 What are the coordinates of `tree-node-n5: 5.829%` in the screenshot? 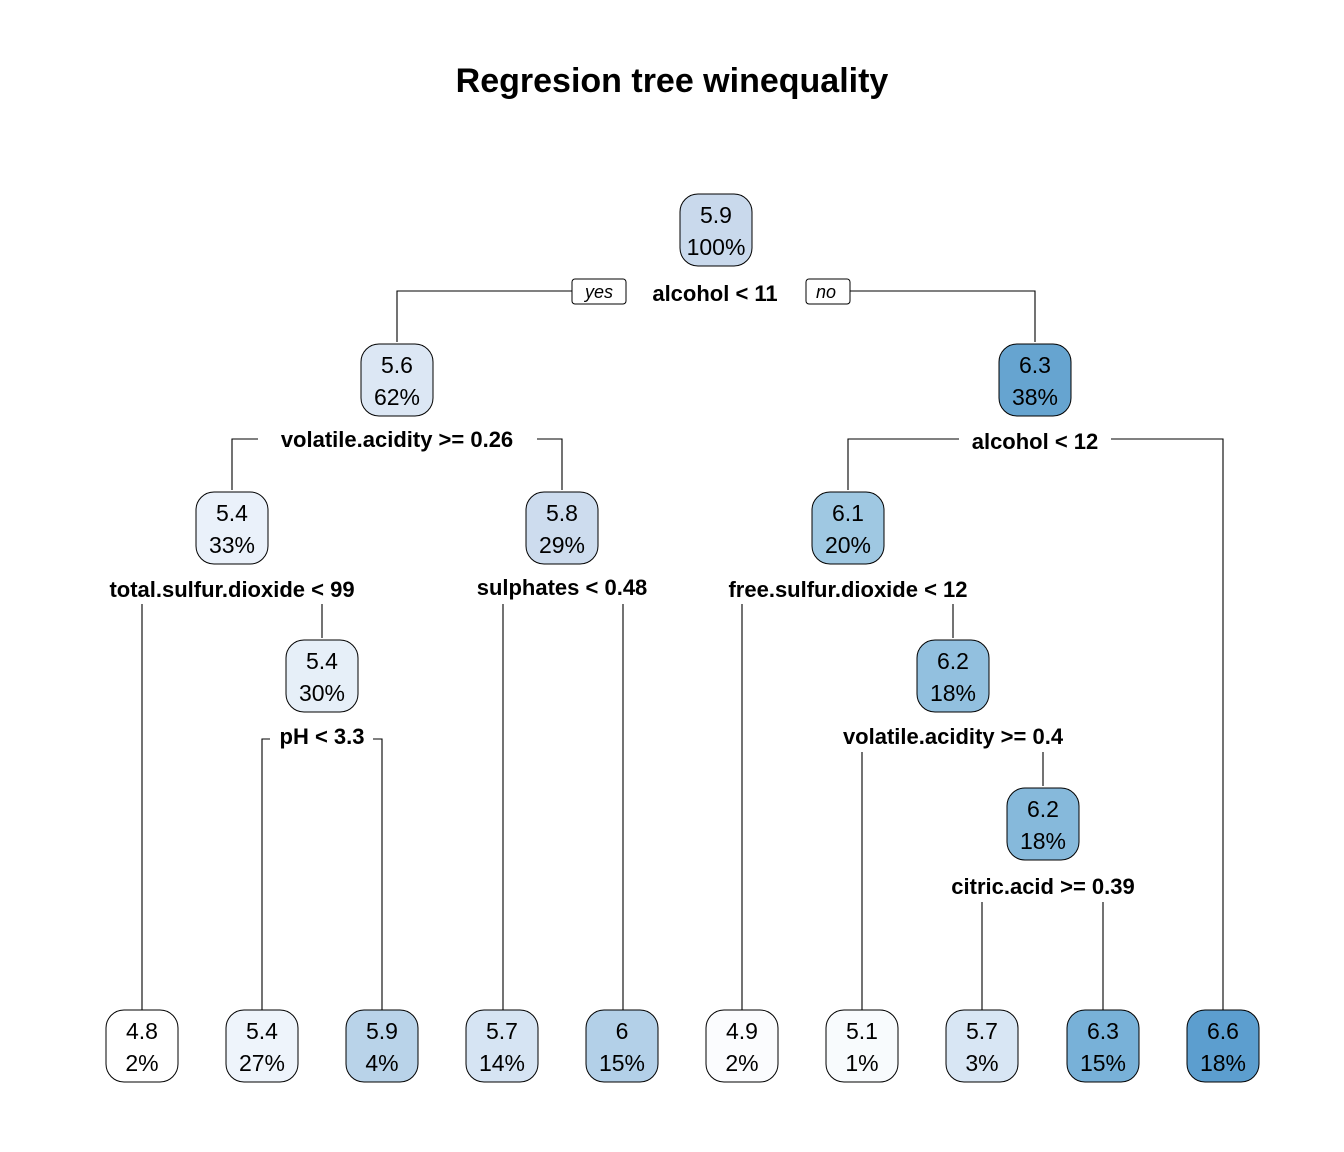 It's located at (562, 528).